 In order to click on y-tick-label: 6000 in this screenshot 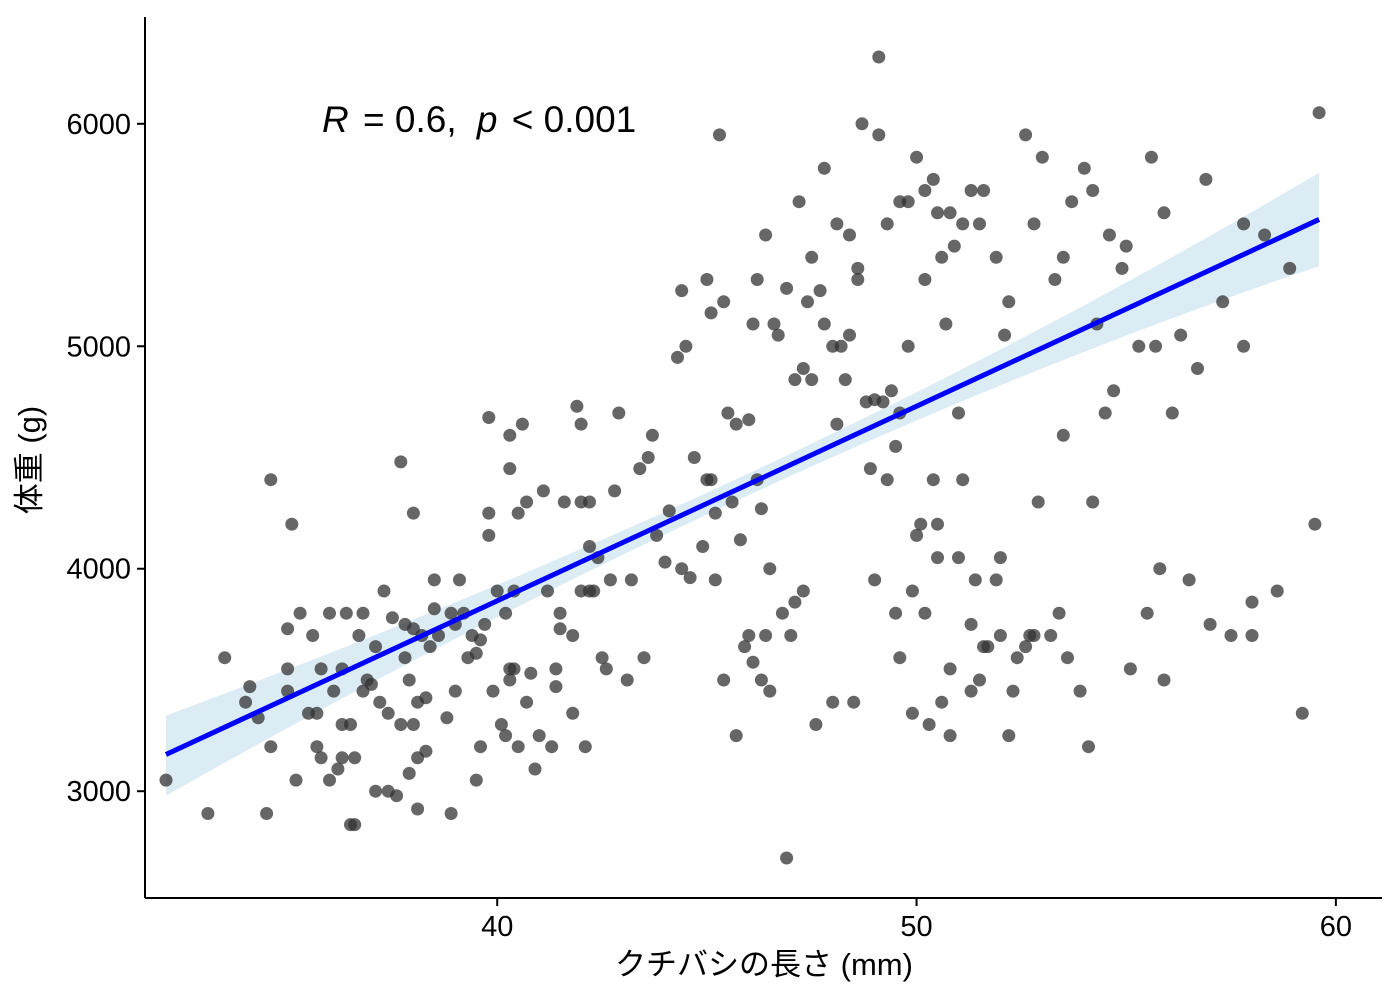, I will do `click(98, 125)`.